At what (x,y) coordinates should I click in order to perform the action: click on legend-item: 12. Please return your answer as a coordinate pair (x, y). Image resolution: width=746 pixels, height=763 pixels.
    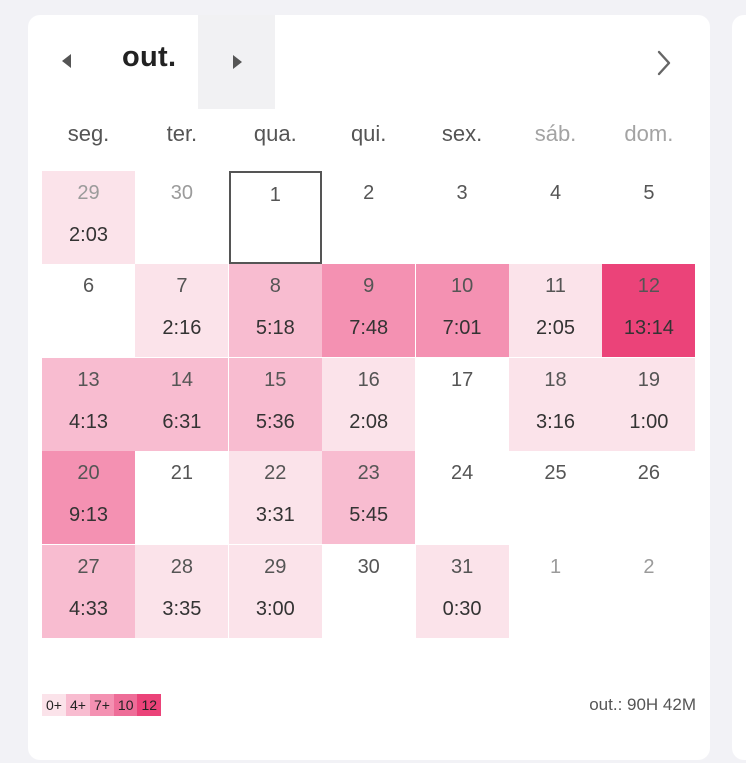
    Looking at the image, I should click on (149, 705).